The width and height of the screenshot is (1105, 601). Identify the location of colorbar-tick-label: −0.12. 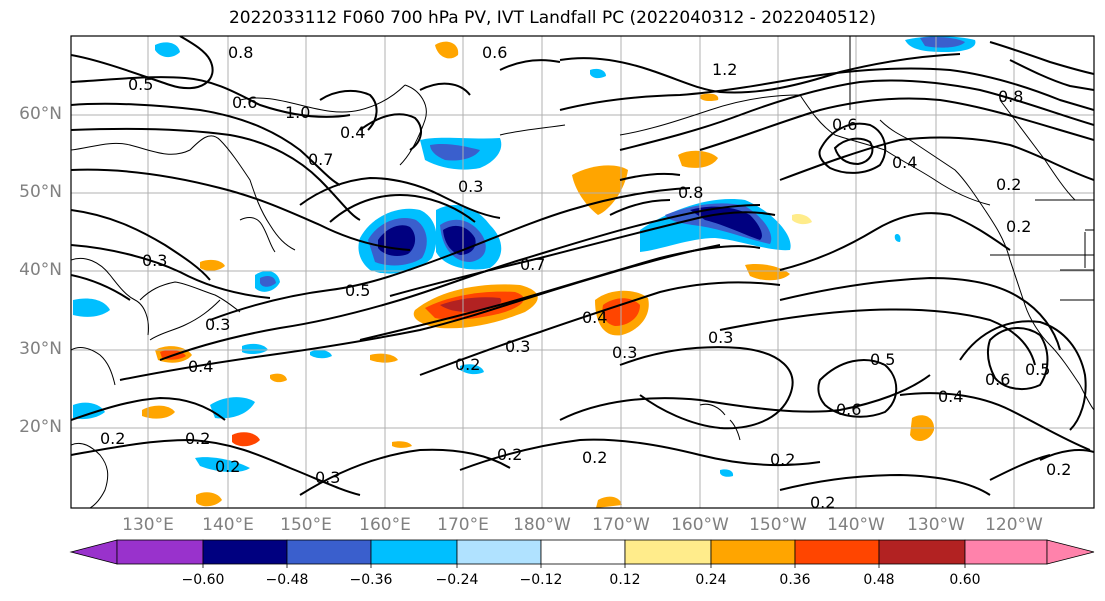
(541, 580).